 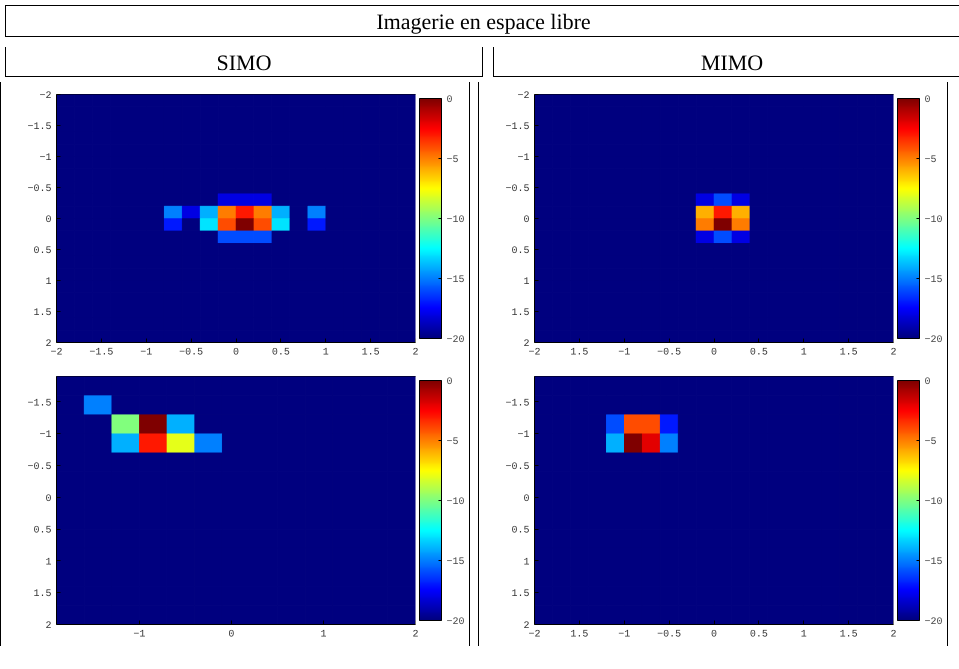 What do you see at coordinates (101, 353) in the screenshot?
I see `x-tick-label: −1.5` at bounding box center [101, 353].